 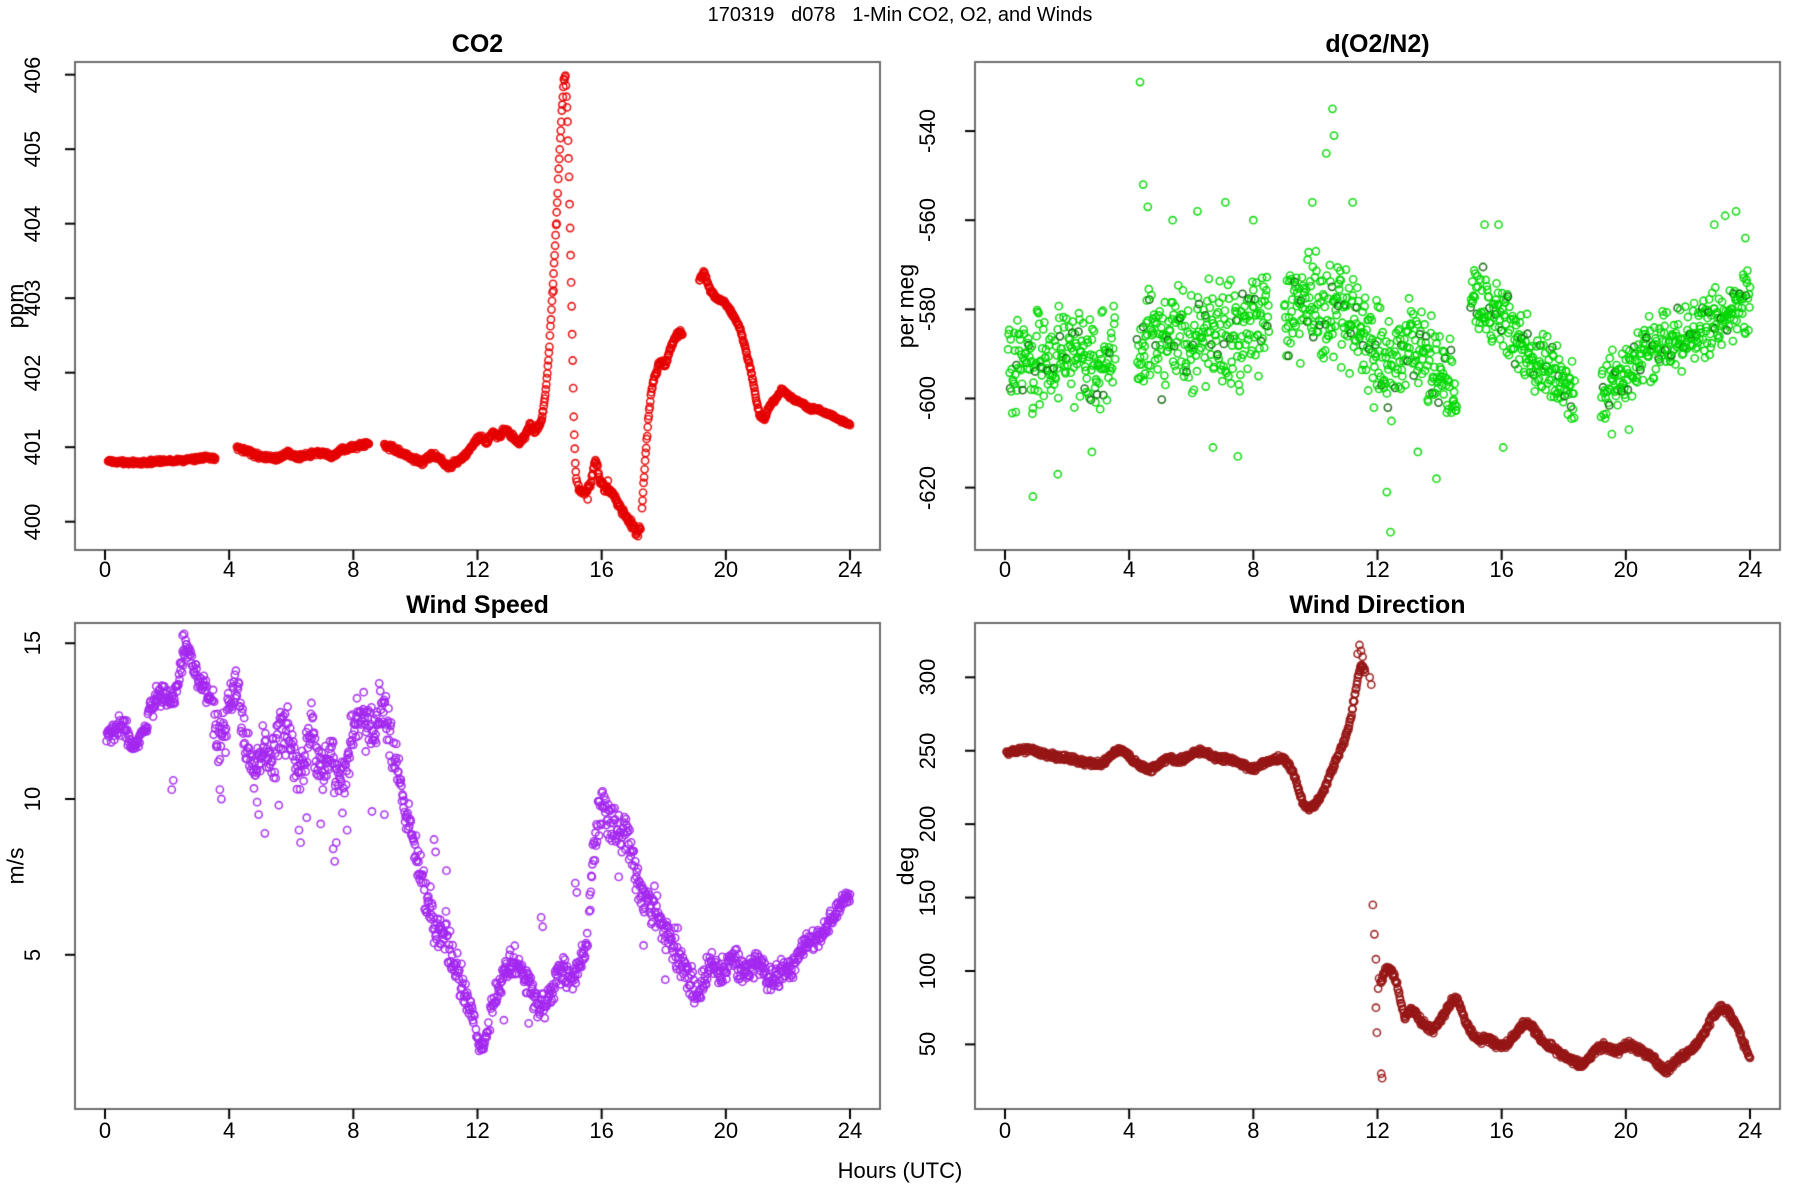 What do you see at coordinates (477, 44) in the screenshot?
I see `panel-co2-title: CO2` at bounding box center [477, 44].